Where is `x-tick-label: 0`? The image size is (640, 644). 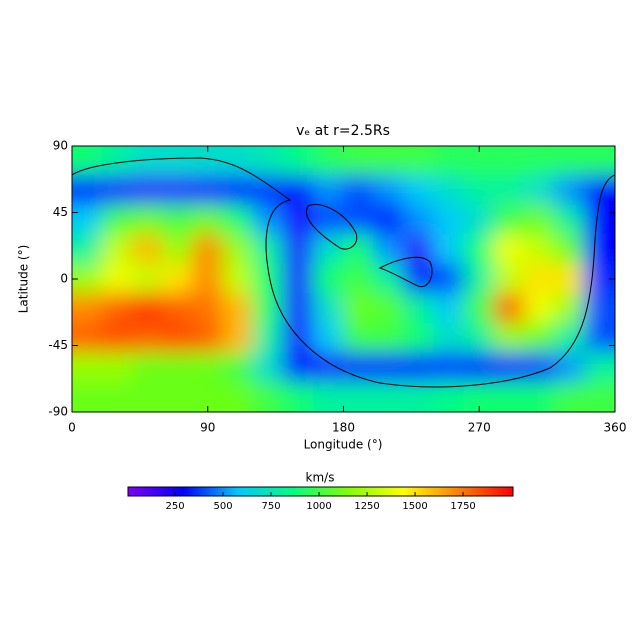
x-tick-label: 0 is located at coordinates (72, 428).